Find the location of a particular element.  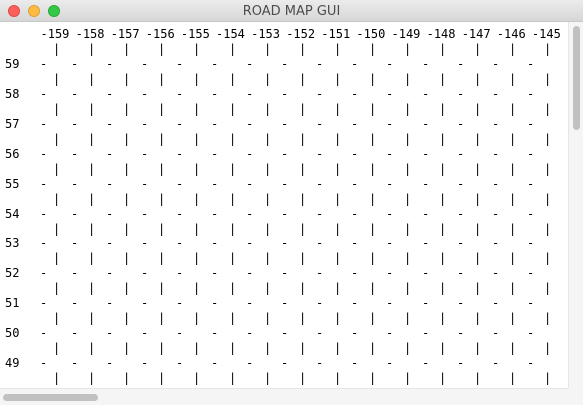

vertical-scroll-thumb is located at coordinates (576, 78).